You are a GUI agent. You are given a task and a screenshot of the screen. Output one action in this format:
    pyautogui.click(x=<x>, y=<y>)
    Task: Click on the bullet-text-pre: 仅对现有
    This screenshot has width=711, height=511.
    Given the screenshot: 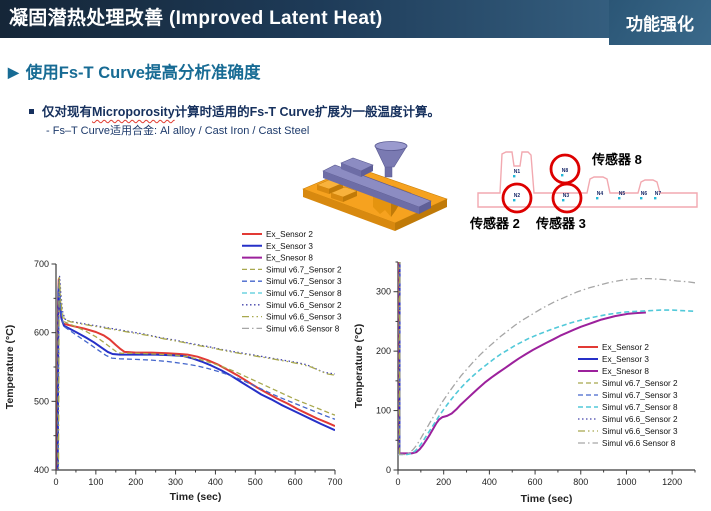 What is the action you would take?
    pyautogui.click(x=67, y=112)
    